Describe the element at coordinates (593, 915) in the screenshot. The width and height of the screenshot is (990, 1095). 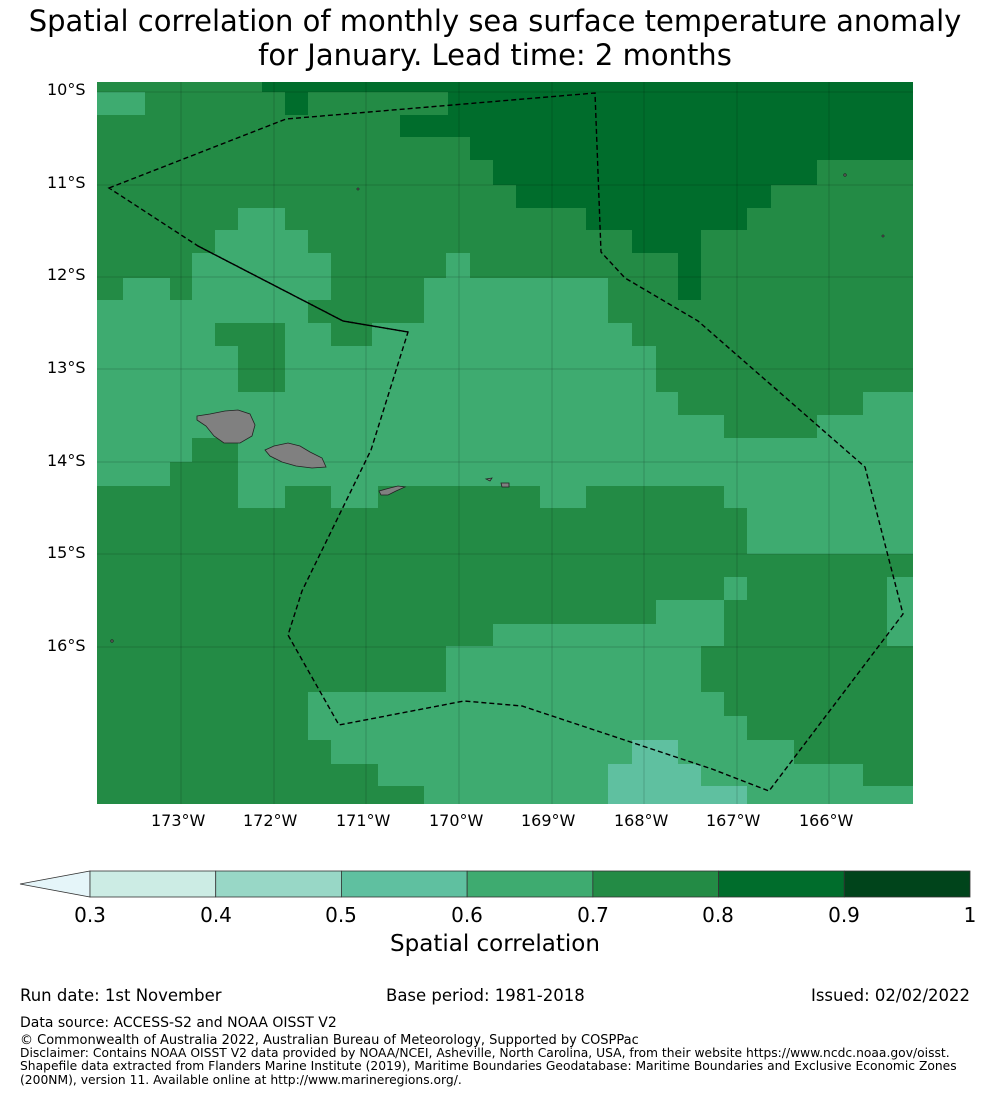
I see `colorbar-tick-4: 0.7` at that location.